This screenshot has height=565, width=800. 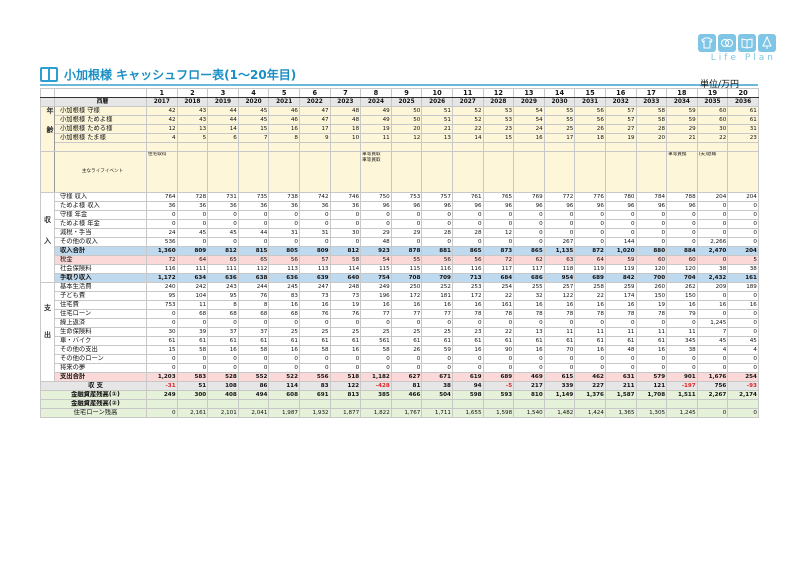 What do you see at coordinates (284, 120) in the screenshot?
I see `value-cell: 46` at bounding box center [284, 120].